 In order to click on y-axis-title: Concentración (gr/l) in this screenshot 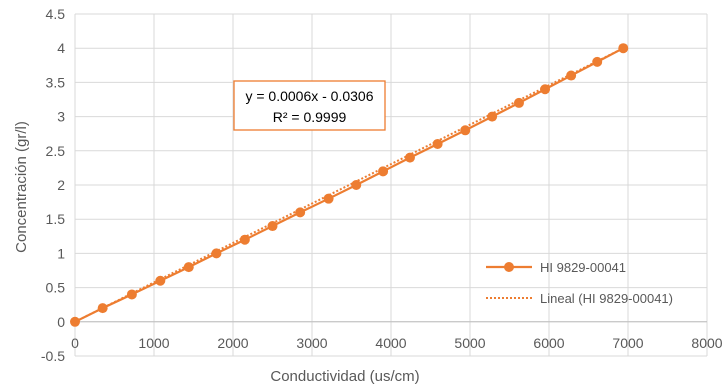, I will do `click(21, 187)`.